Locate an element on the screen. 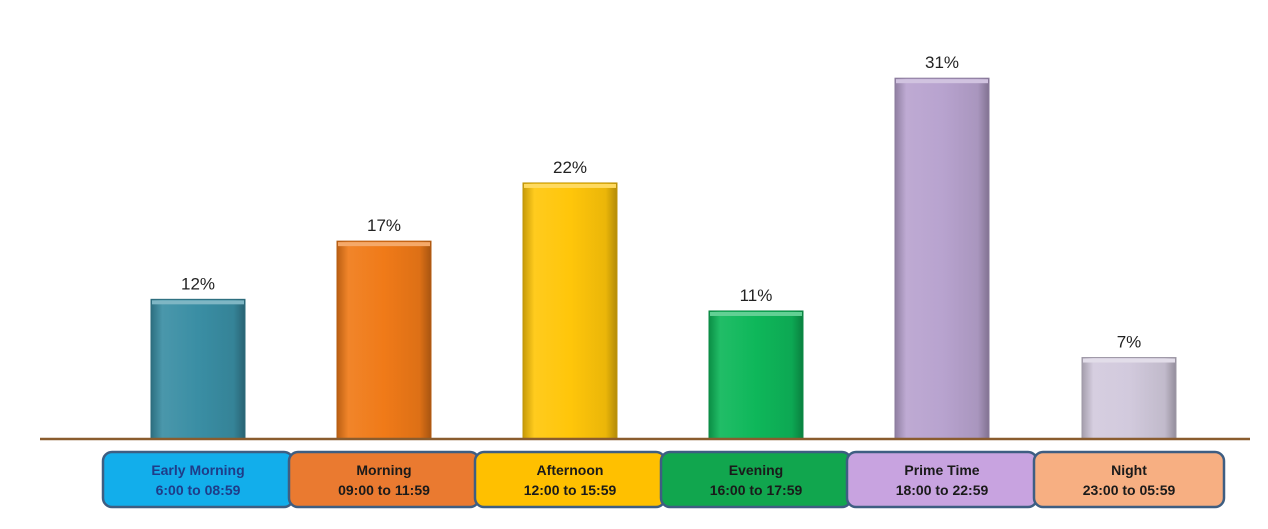 The height and width of the screenshot is (529, 1268). category-name-afternoon: Afternoon is located at coordinates (570, 470).